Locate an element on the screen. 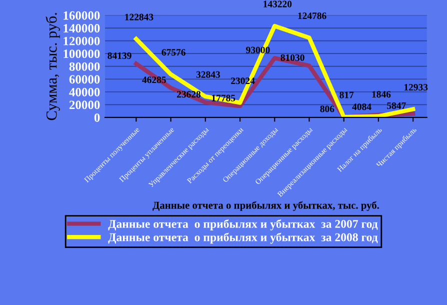 The width and height of the screenshot is (447, 305). y-tick-label: 140000 is located at coordinates (82, 28).